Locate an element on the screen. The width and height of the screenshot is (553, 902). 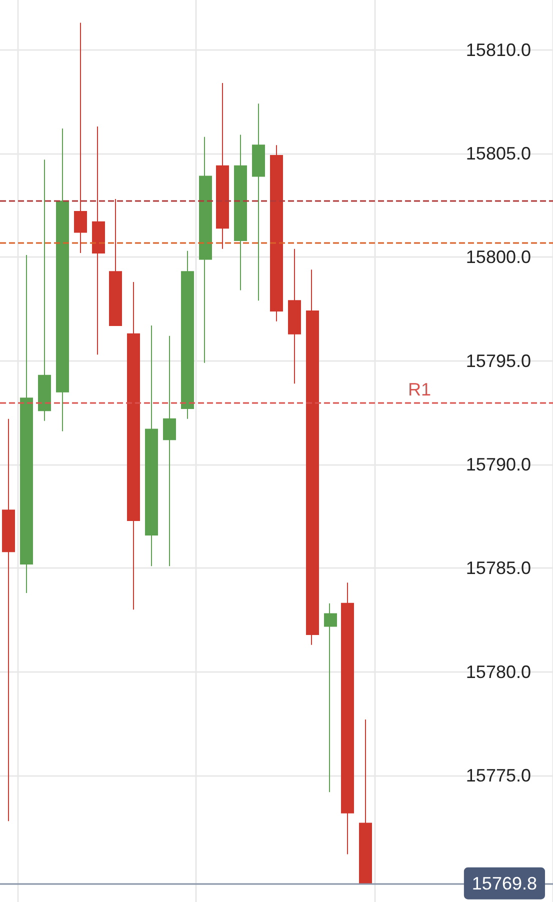
ref-line-label: R1 is located at coordinates (419, 389).